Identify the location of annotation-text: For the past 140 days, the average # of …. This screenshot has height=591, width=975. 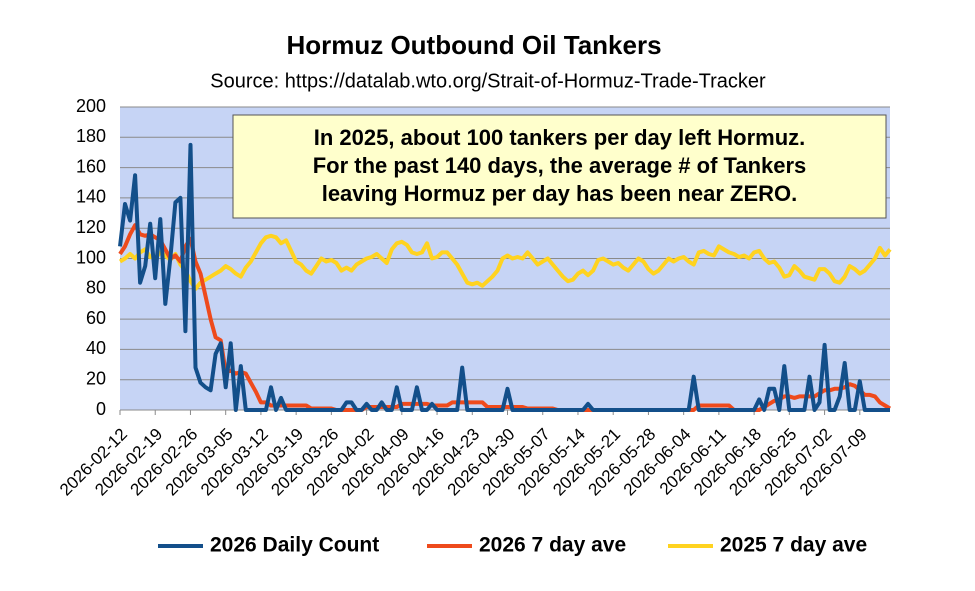
(560, 165).